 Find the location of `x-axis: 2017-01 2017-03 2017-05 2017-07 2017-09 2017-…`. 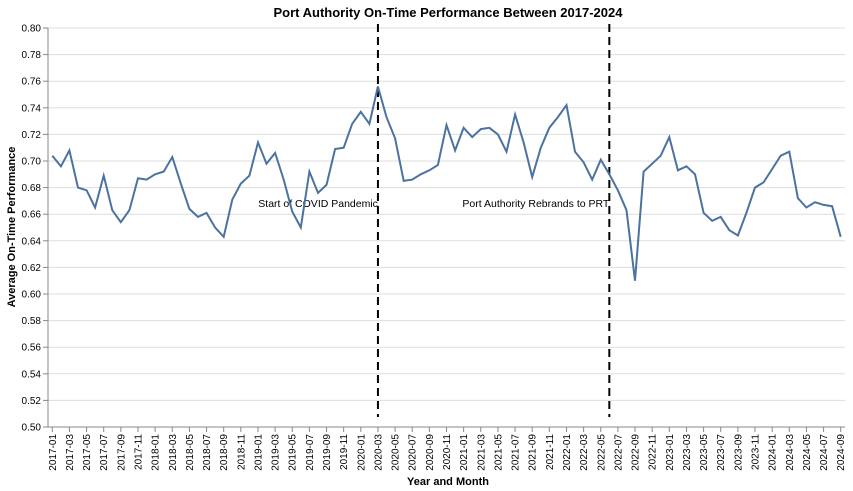

x-axis: 2017-01 2017-03 2017-05 2017-07 2017-09 2017-… is located at coordinates (447, 448).